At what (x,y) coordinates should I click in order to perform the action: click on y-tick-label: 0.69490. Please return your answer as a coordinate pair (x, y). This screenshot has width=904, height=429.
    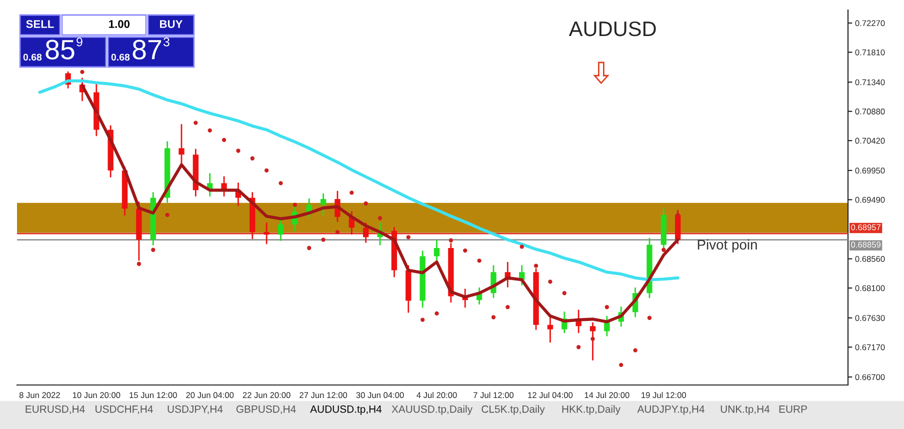
    Looking at the image, I should click on (870, 199).